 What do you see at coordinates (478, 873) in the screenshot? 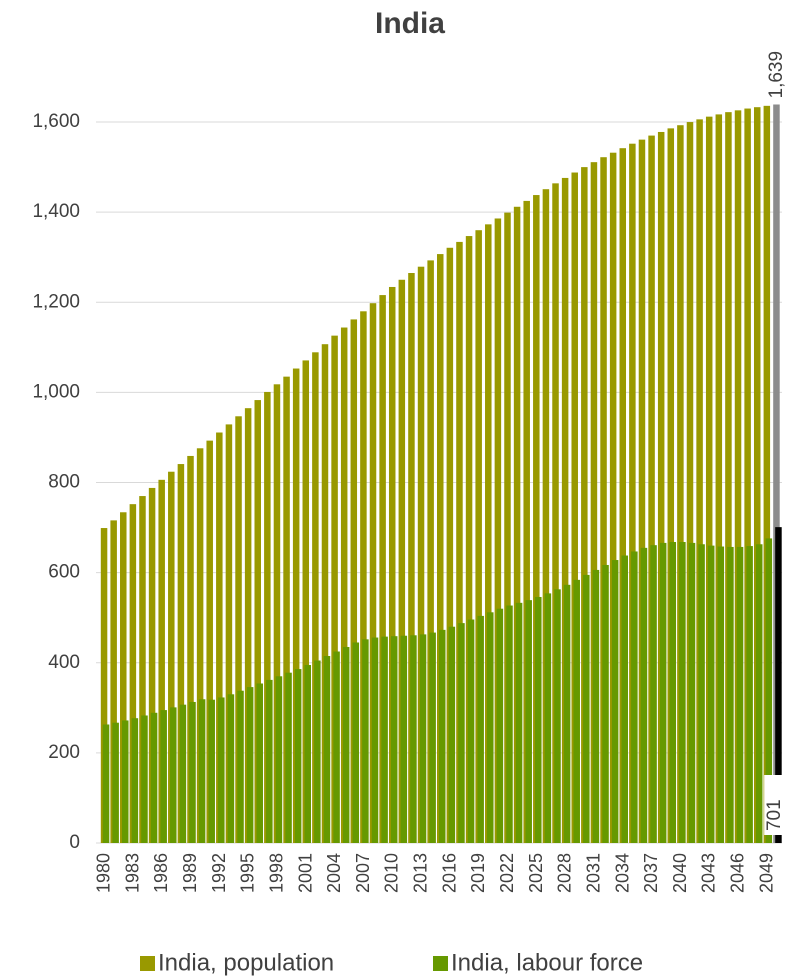
I see `x-tick-label: 2019` at bounding box center [478, 873].